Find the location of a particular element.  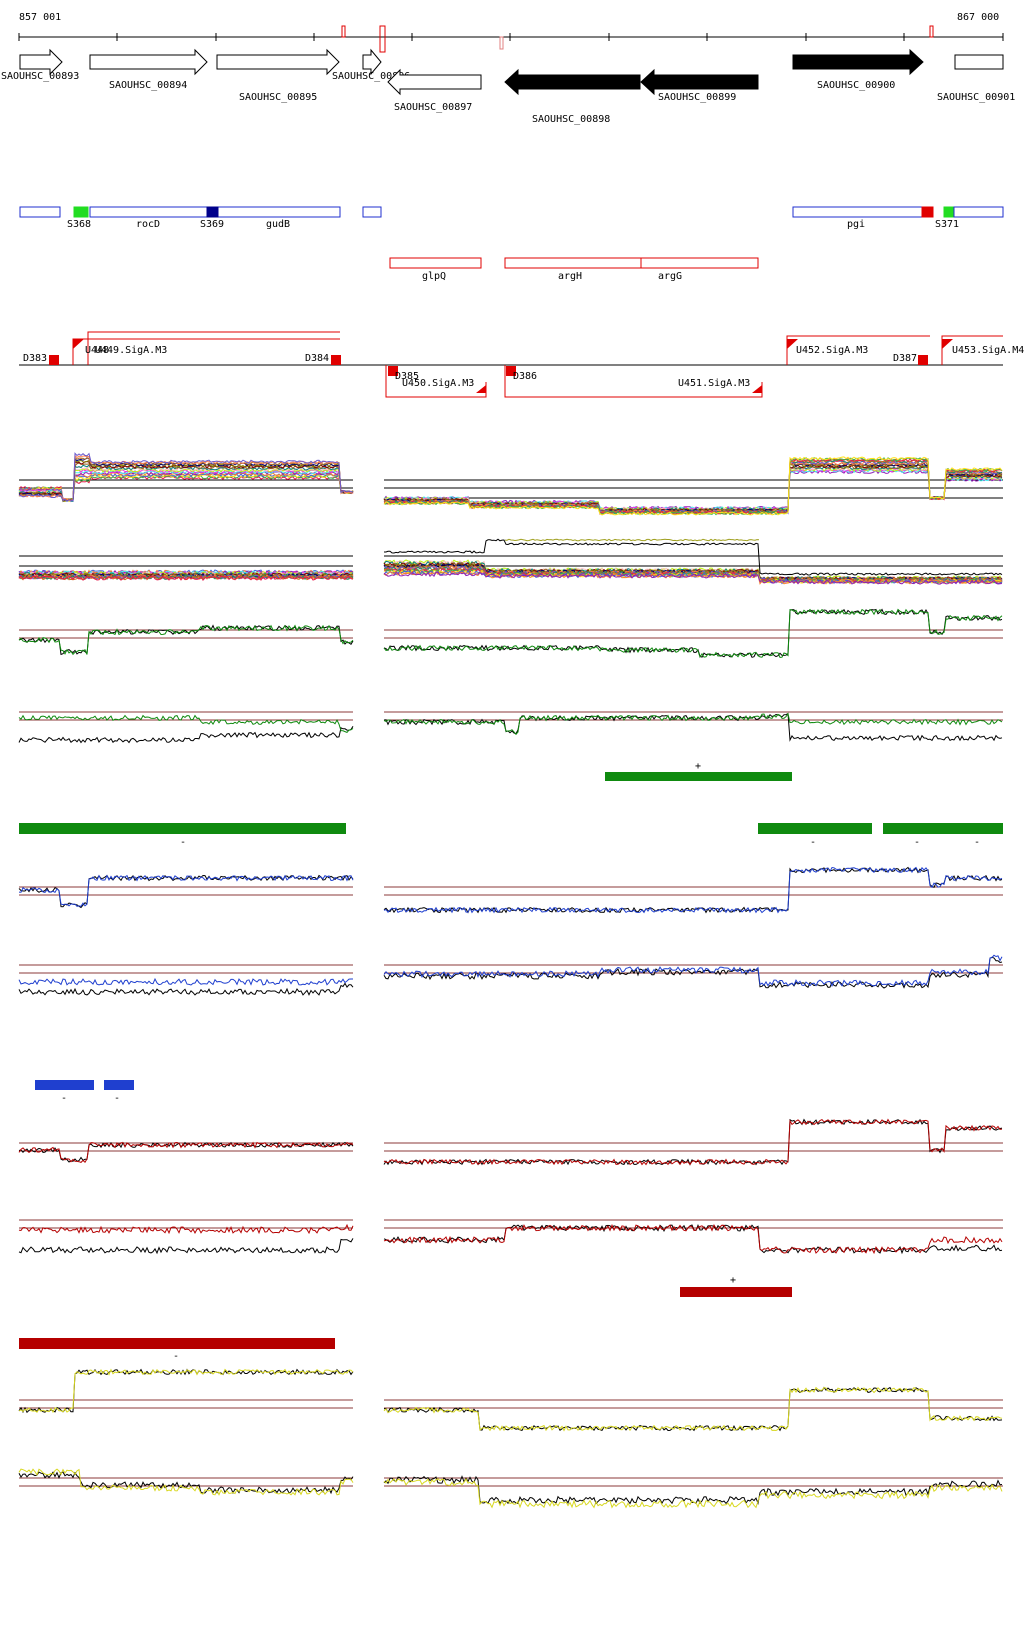

promoter-label-u451: U451.SigA.M3 is located at coordinates (714, 383).